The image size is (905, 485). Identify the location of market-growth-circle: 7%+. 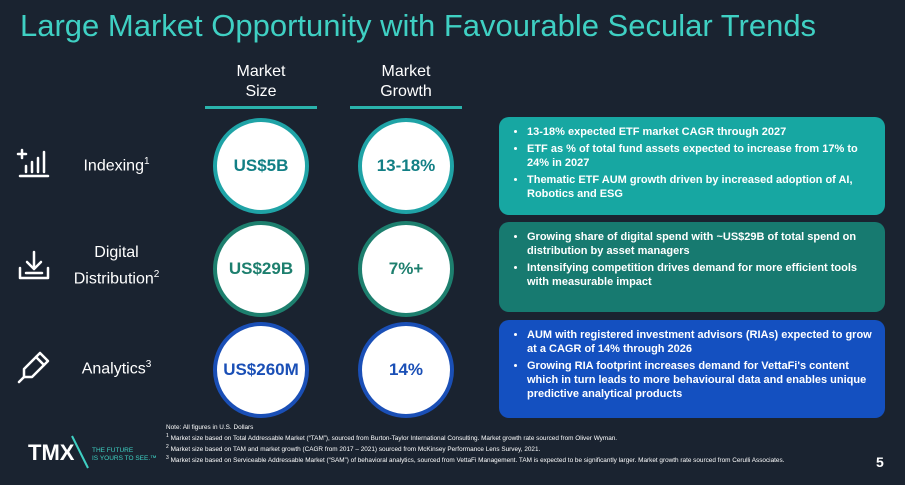
(406, 269).